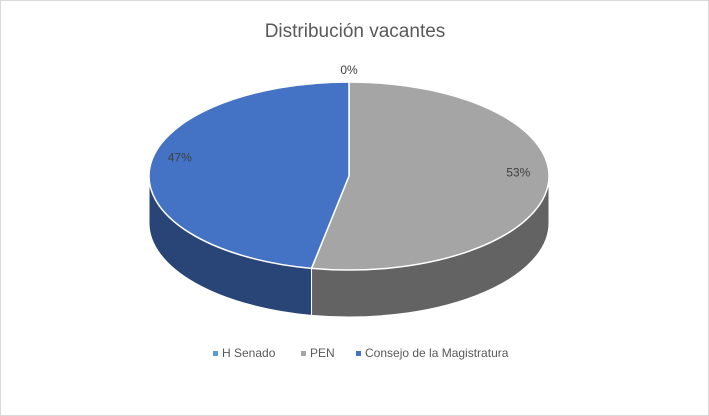 The height and width of the screenshot is (416, 709). Describe the element at coordinates (322, 353) in the screenshot. I see `legend-label: PEN` at that location.